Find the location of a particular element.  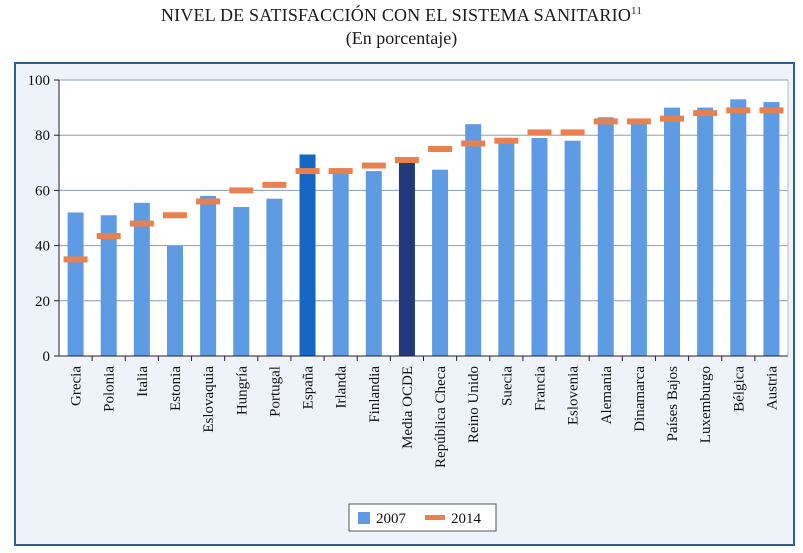

category-label: Eslovaquia is located at coordinates (209, 399).